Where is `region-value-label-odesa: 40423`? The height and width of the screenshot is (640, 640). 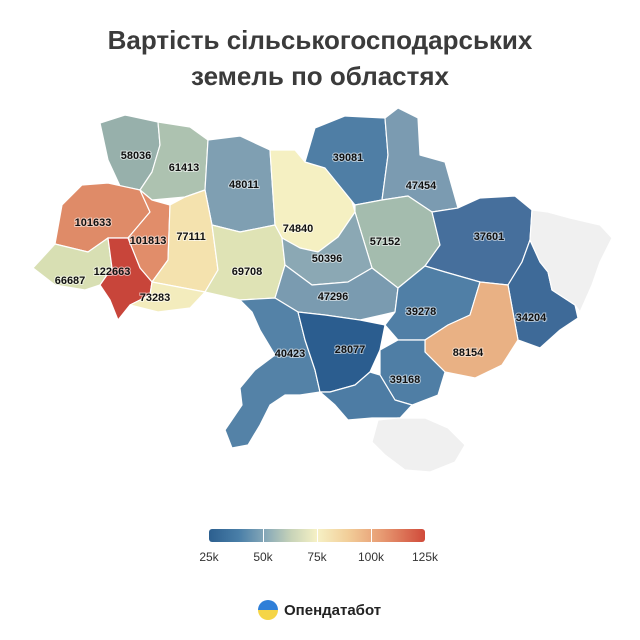 region-value-label-odesa: 40423 is located at coordinates (290, 354).